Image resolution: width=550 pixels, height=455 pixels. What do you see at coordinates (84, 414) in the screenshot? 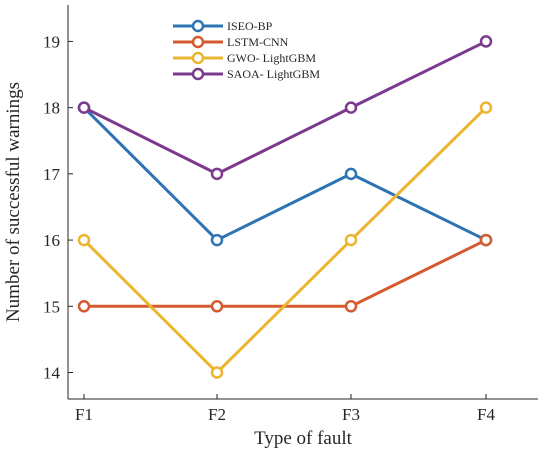
I see `x-tick-label: F1` at bounding box center [84, 414].